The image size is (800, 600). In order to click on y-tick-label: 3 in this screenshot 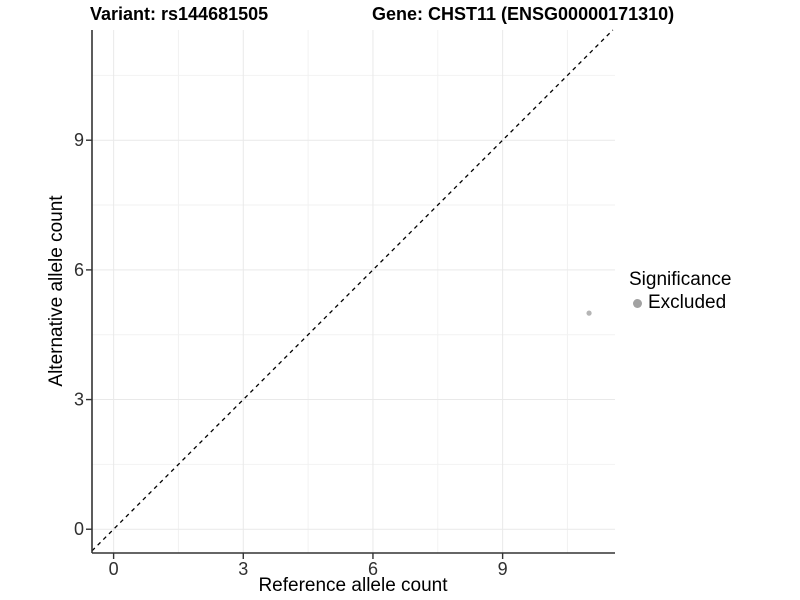, I will do `click(79, 400)`.